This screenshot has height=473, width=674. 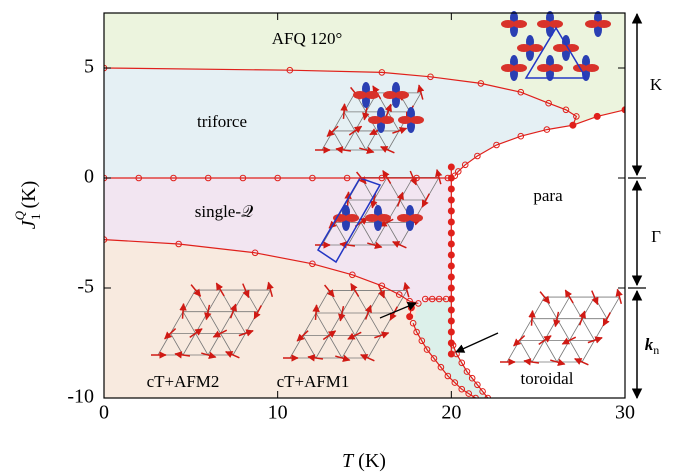 What do you see at coordinates (89, 67) in the screenshot?
I see `y-tick-label: 5` at bounding box center [89, 67].